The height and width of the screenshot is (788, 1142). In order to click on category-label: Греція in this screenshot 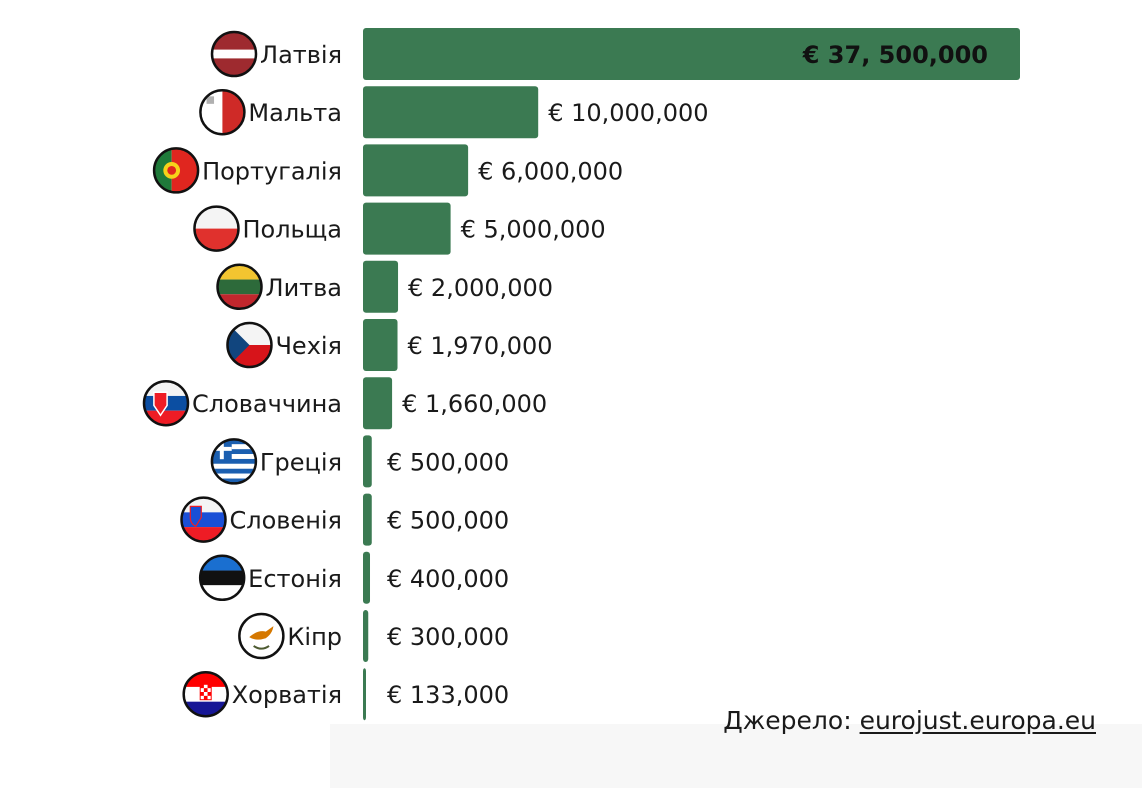, I will do `click(301, 462)`.